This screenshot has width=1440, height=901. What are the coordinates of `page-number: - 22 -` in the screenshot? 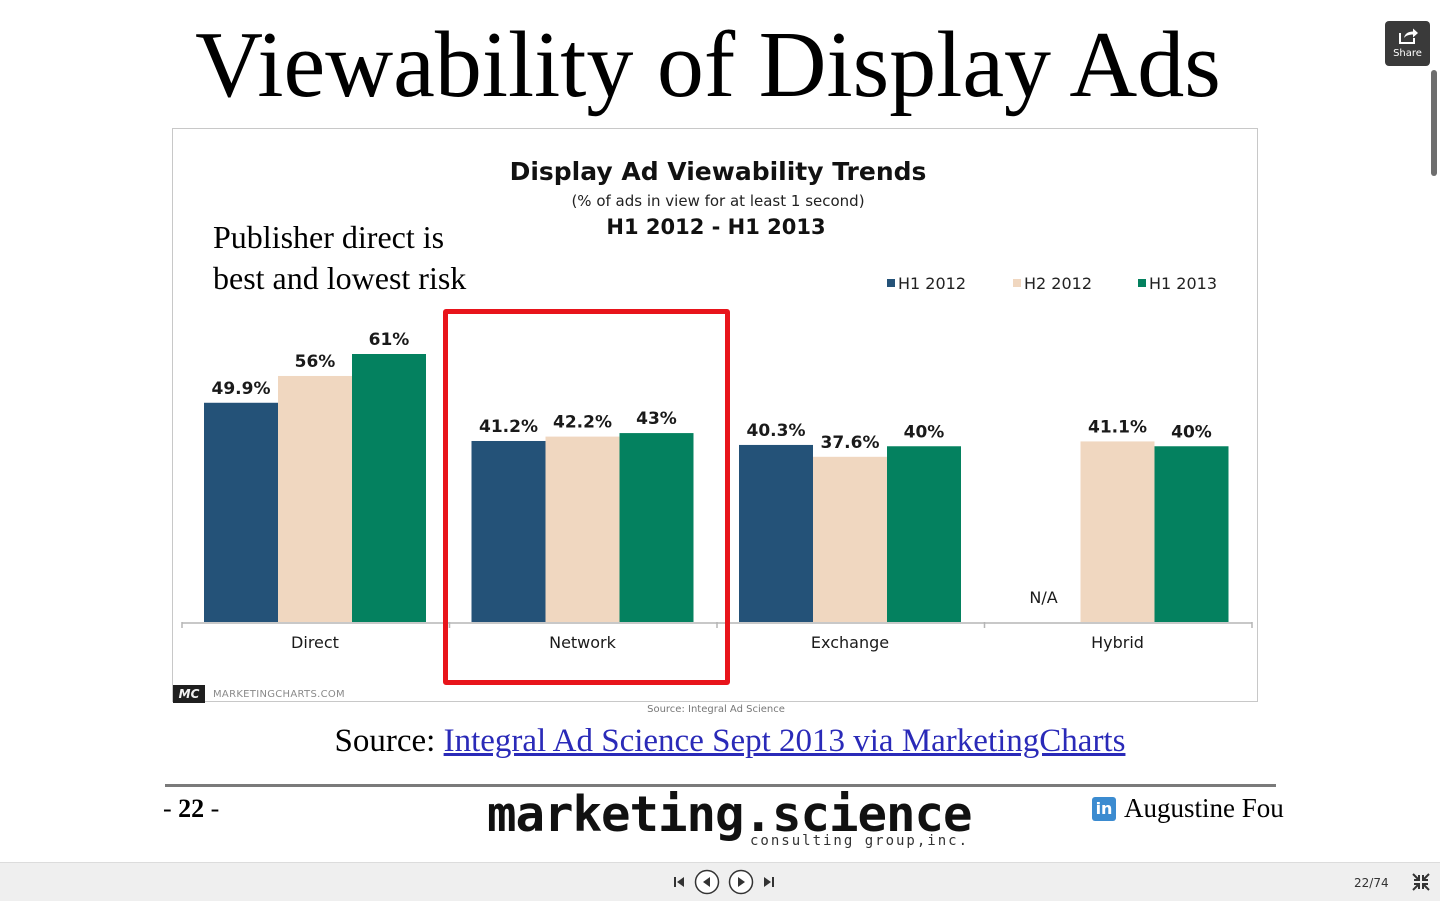 It's located at (191, 808).